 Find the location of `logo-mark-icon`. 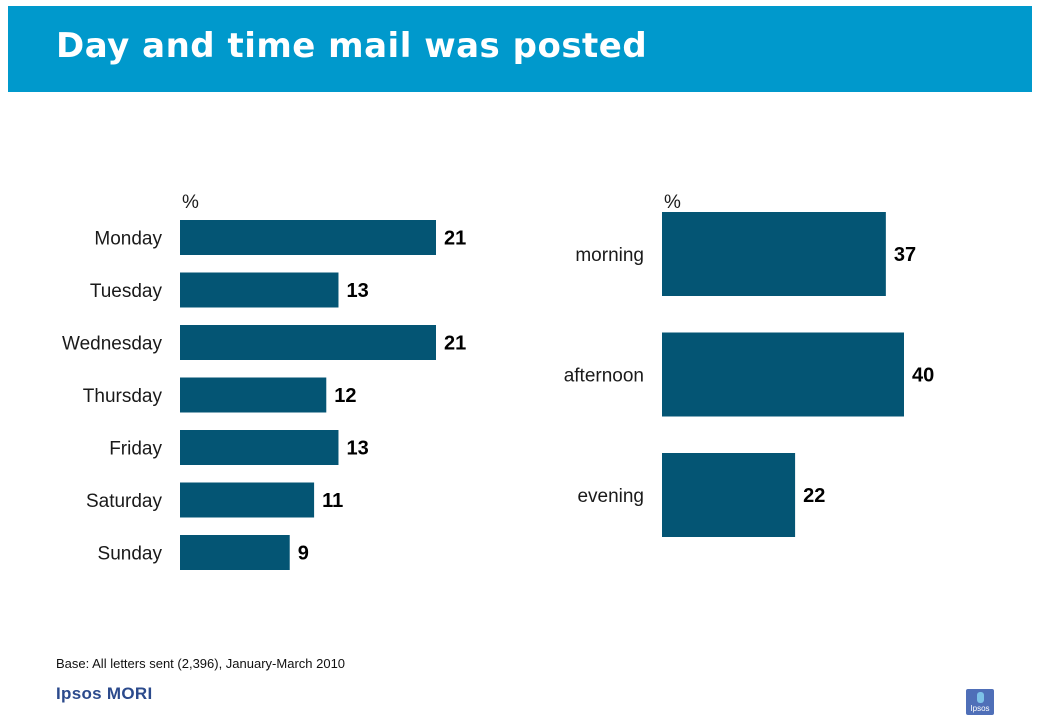

logo-mark-icon is located at coordinates (980, 697).